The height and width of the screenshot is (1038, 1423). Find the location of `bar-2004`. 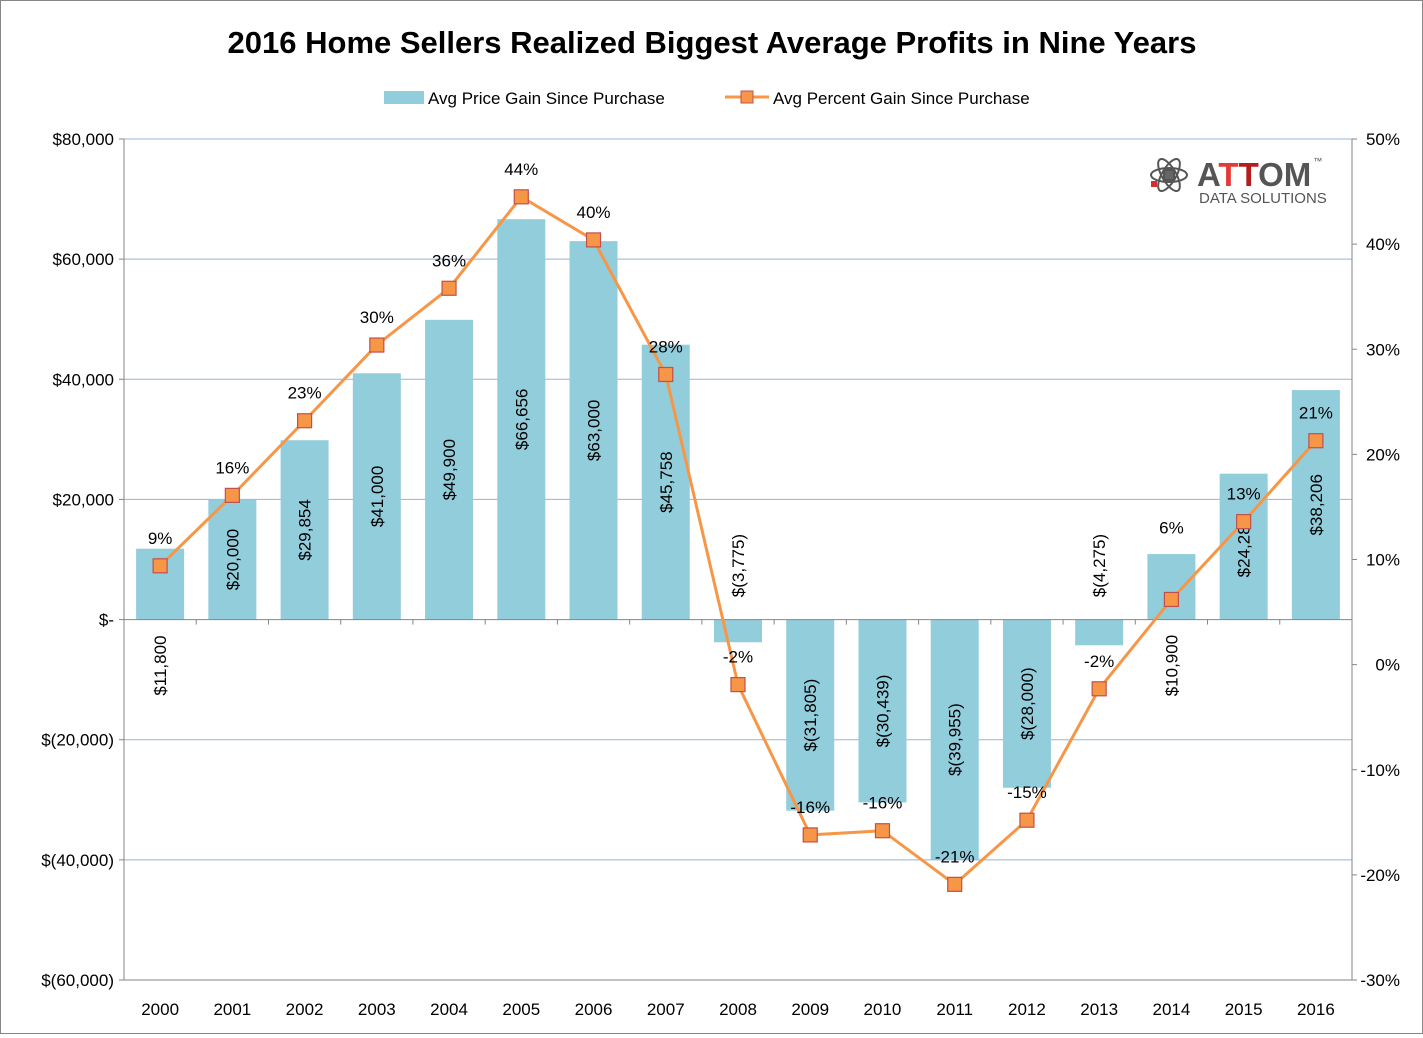

bar-2004 is located at coordinates (449, 469).